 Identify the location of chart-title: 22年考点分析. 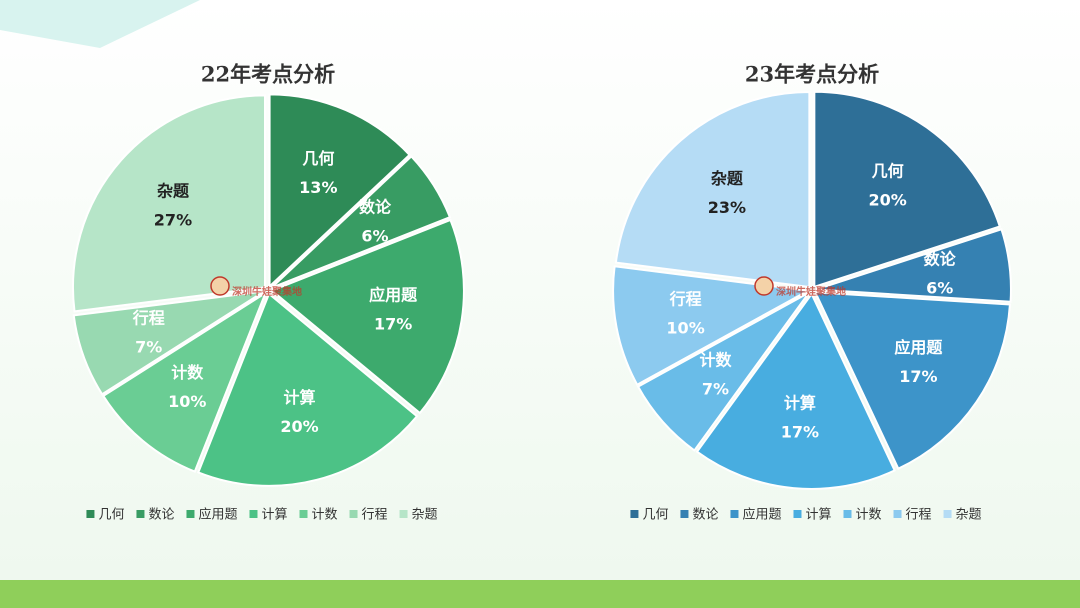
(268, 74).